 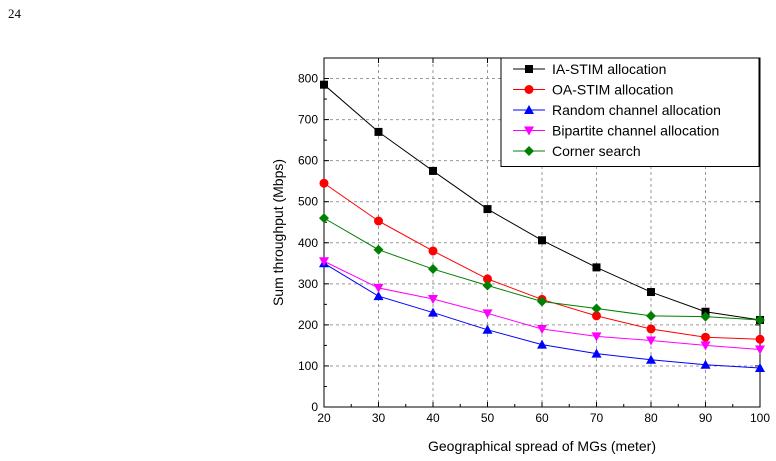 I want to click on legend-box, so click(x=630, y=112).